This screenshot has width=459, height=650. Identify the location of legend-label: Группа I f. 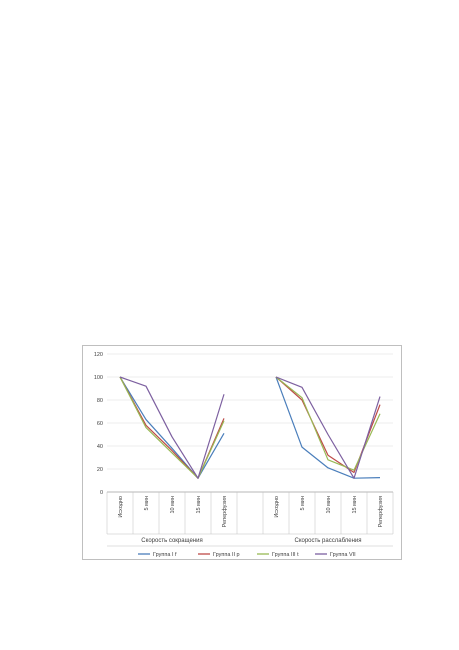
(165, 555).